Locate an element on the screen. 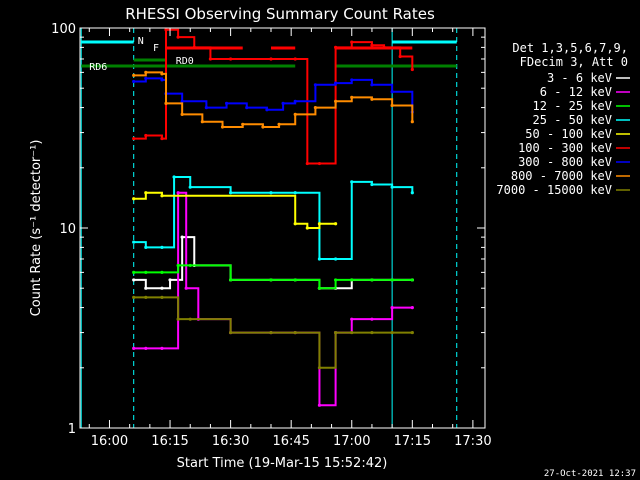 This screenshot has width=640, height=480. legend-label: 800 - 7000 keV is located at coordinates (561, 176).